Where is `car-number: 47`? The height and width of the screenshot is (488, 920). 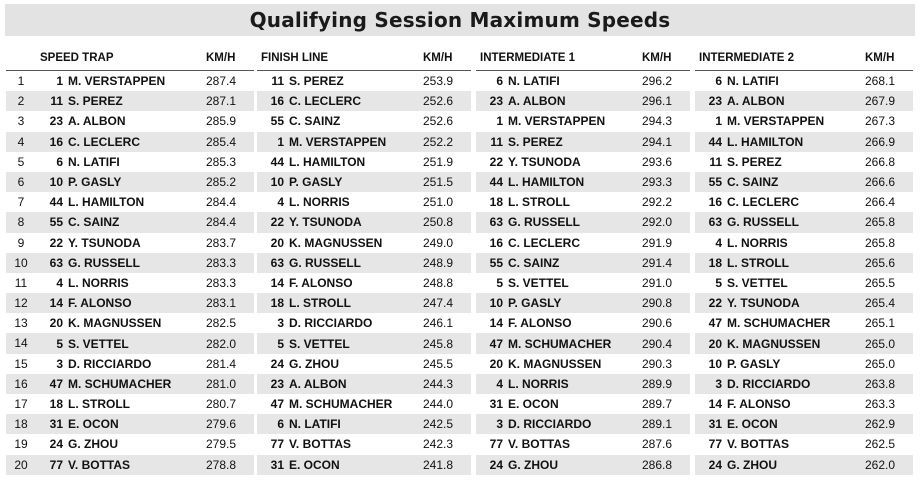
car-number: 47 is located at coordinates (277, 404).